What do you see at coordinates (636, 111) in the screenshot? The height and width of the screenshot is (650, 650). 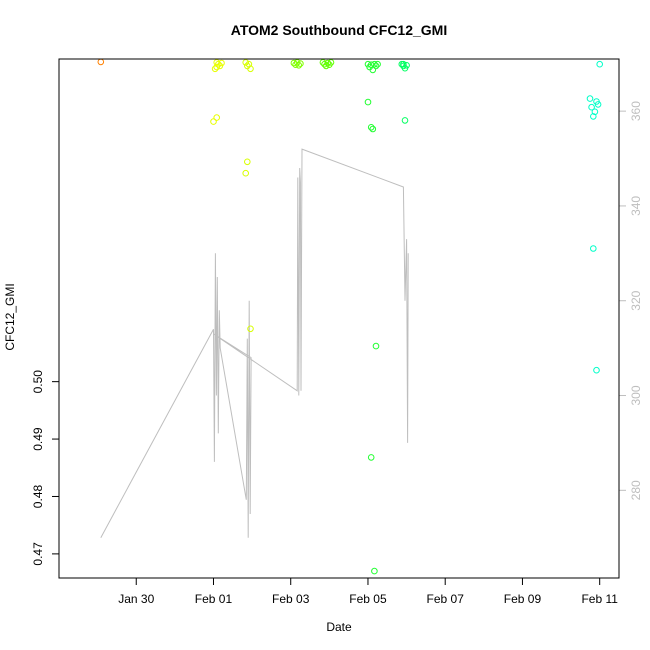 I see `y-right-tick-label: 360` at bounding box center [636, 111].